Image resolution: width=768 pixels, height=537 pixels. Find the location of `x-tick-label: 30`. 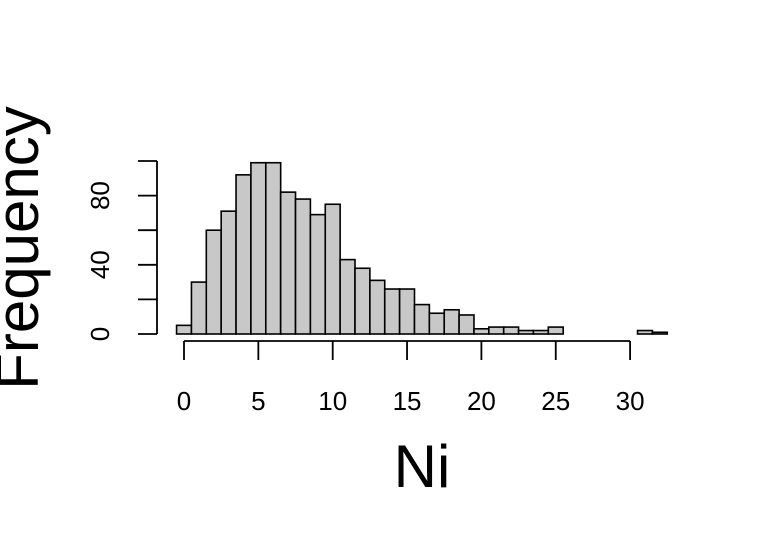

x-tick-label: 30 is located at coordinates (630, 401).